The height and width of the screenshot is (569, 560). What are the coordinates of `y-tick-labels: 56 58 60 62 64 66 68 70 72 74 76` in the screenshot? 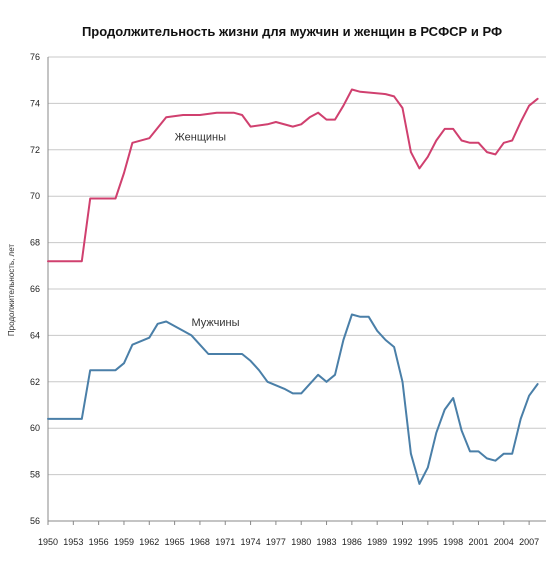 It's located at (35, 289).